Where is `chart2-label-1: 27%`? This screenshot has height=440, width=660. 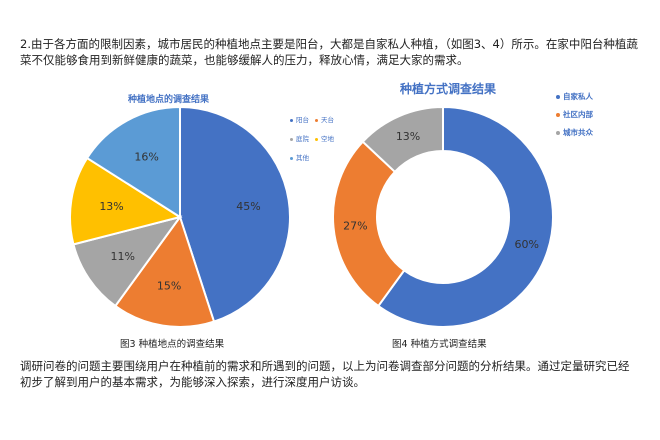
chart2-label-1: 27% is located at coordinates (355, 225).